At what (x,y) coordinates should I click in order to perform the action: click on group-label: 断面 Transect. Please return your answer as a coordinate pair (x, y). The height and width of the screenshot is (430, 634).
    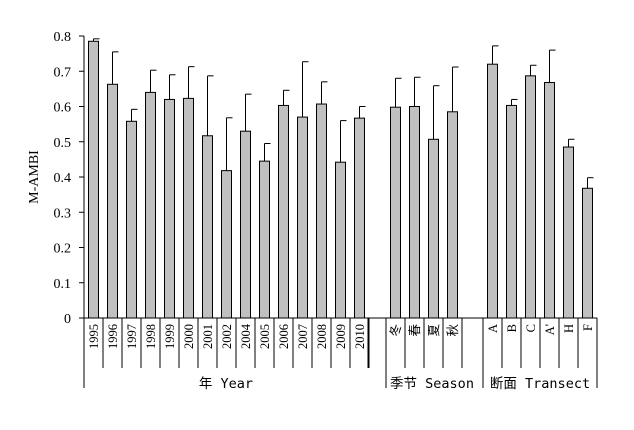
    Looking at the image, I should click on (540, 384).